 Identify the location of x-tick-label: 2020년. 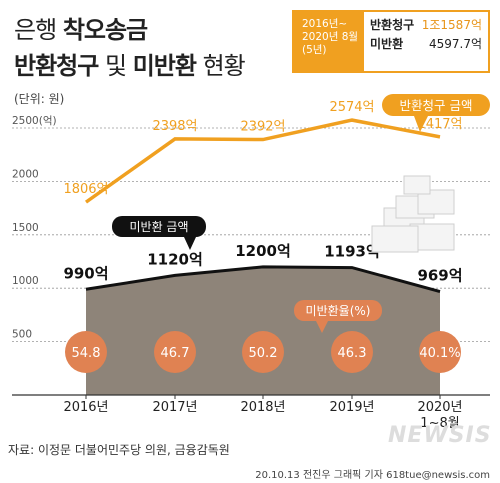
(439, 407).